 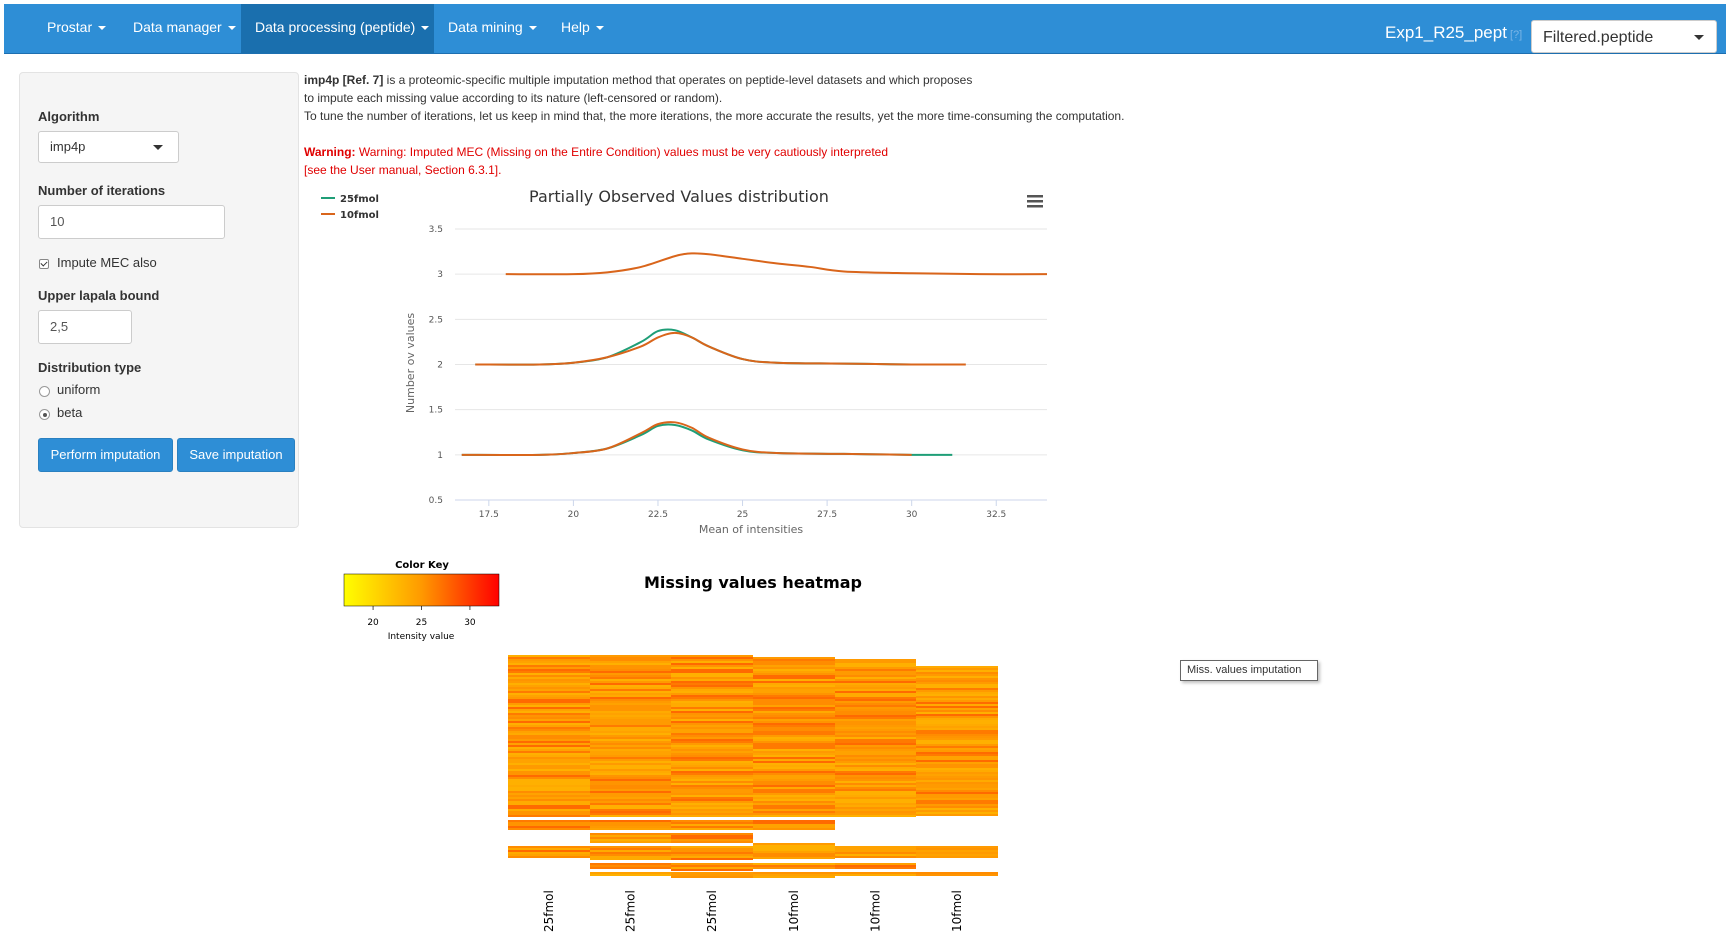 What do you see at coordinates (1624, 36) in the screenshot?
I see `dataset-select: Filtered.peptide` at bounding box center [1624, 36].